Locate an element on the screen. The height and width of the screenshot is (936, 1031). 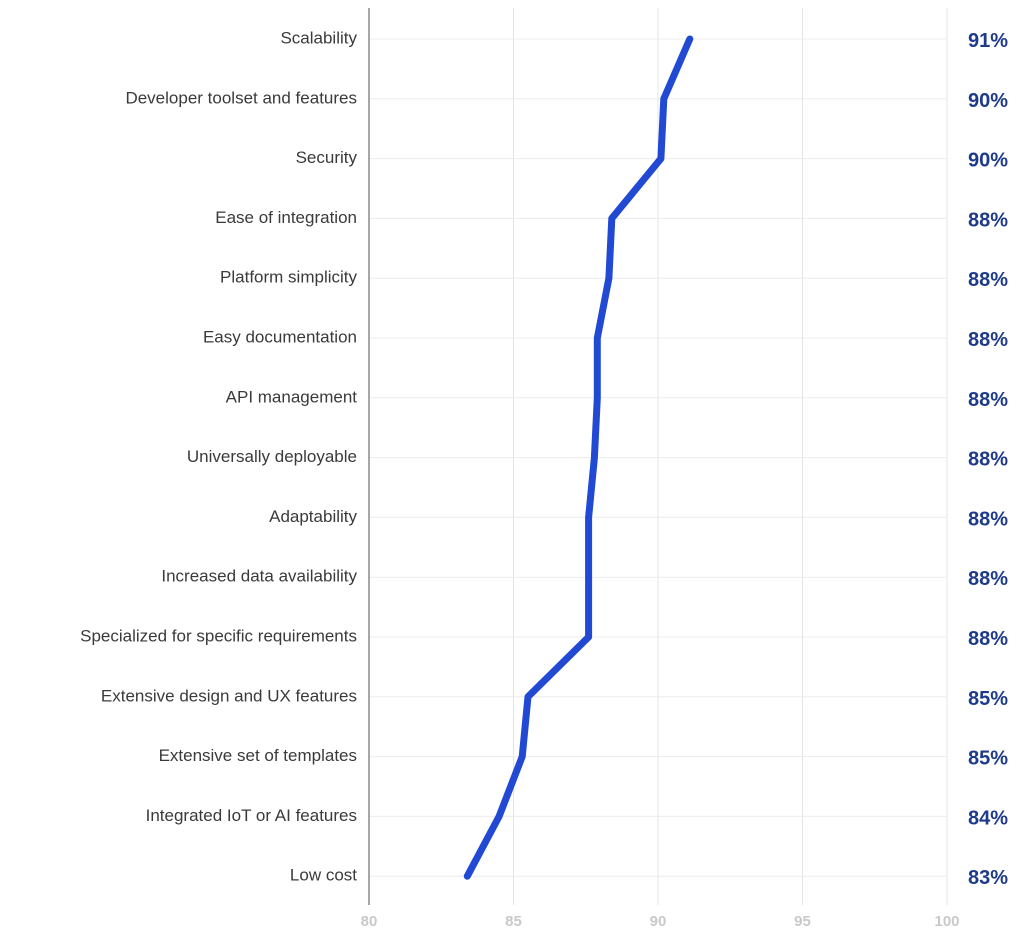
category-label: Security is located at coordinates (327, 157).